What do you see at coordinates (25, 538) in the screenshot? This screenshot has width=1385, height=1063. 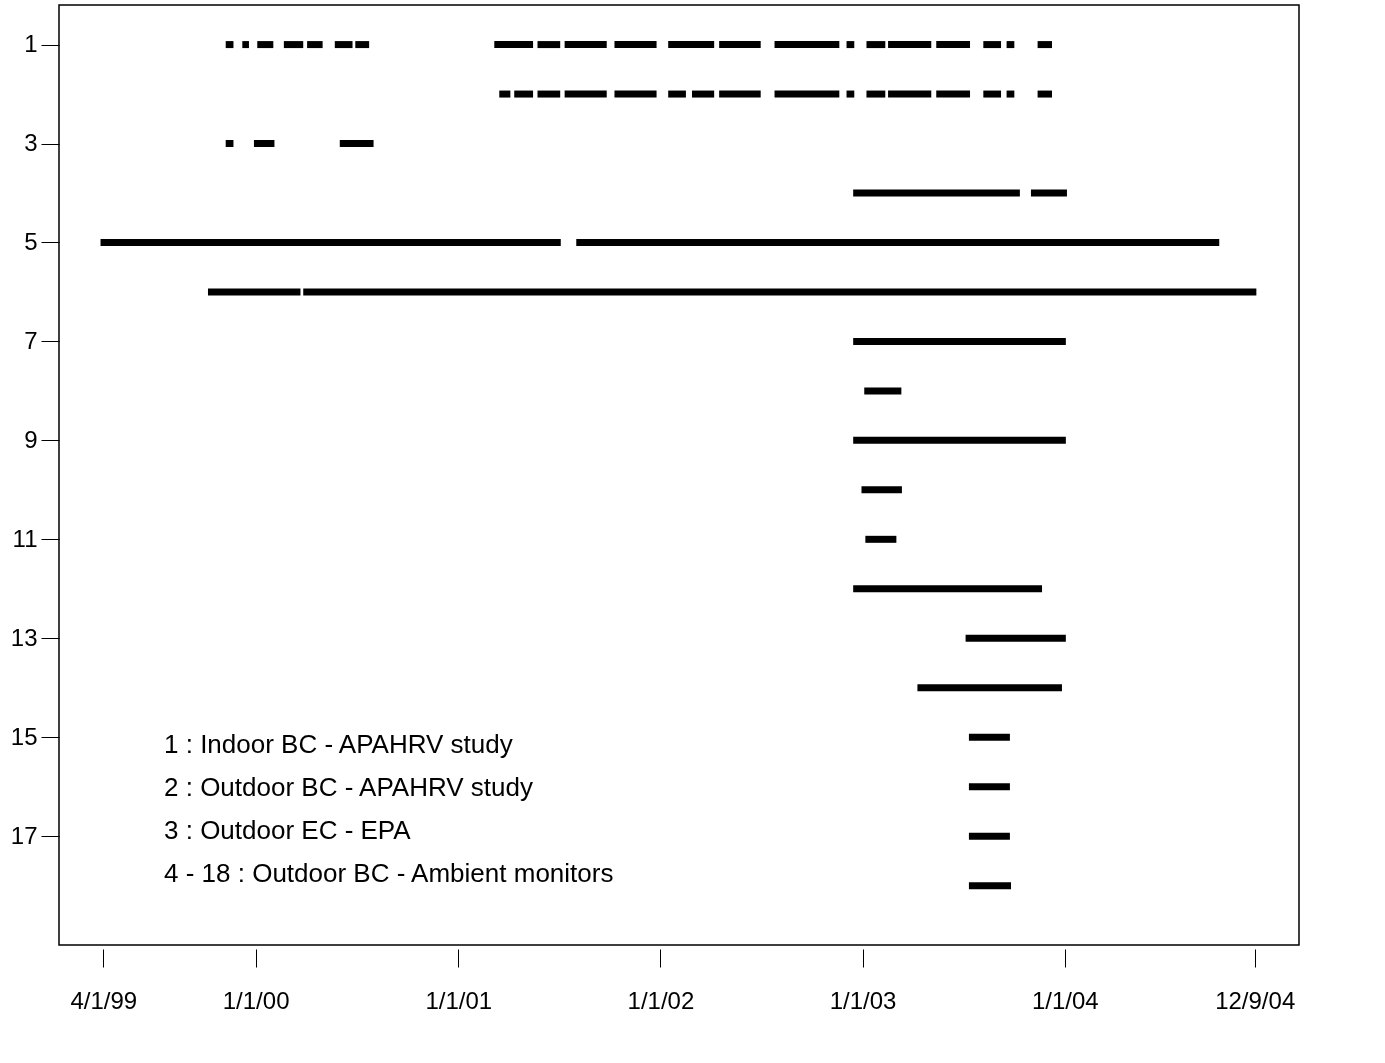 I see `y-tick-label: 11` at bounding box center [25, 538].